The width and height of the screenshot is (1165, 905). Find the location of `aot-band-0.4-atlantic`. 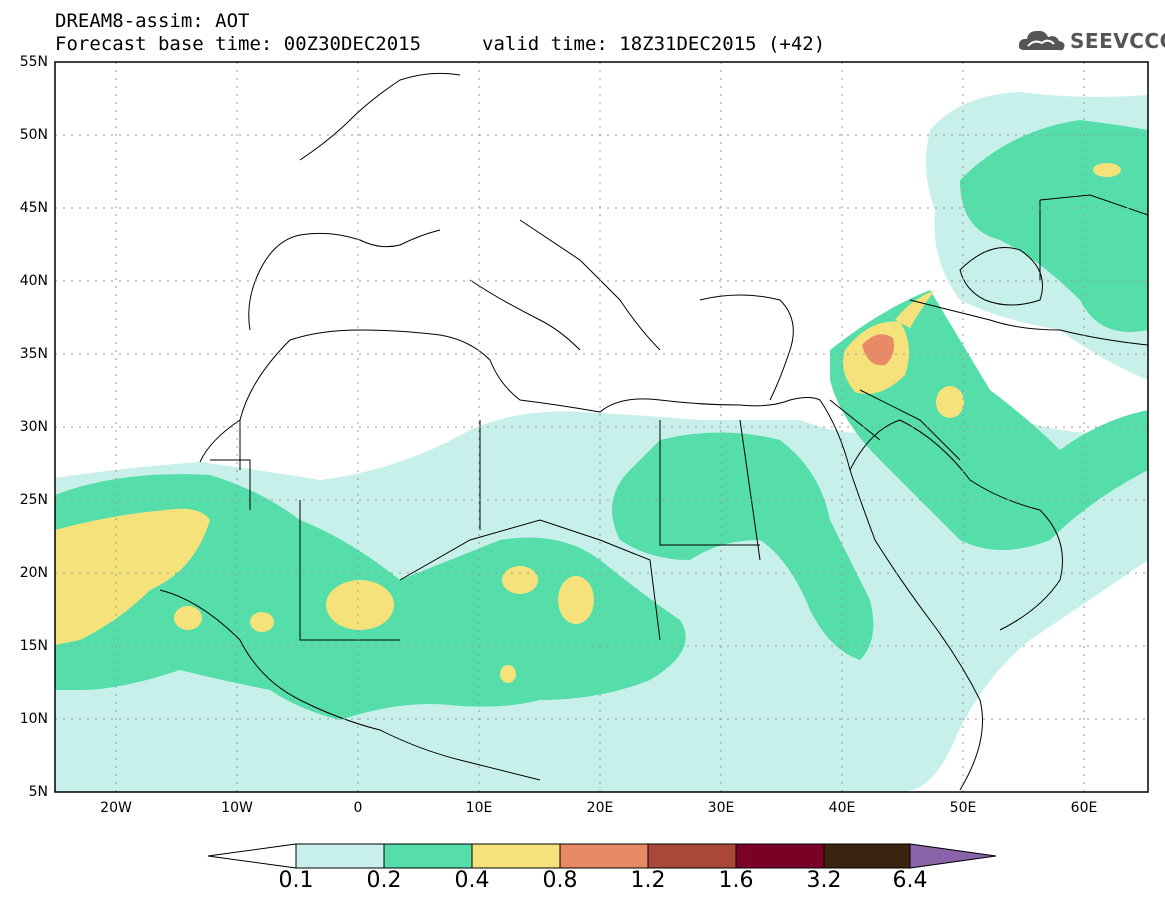

aot-band-0.4-atlantic is located at coordinates (132, 576).